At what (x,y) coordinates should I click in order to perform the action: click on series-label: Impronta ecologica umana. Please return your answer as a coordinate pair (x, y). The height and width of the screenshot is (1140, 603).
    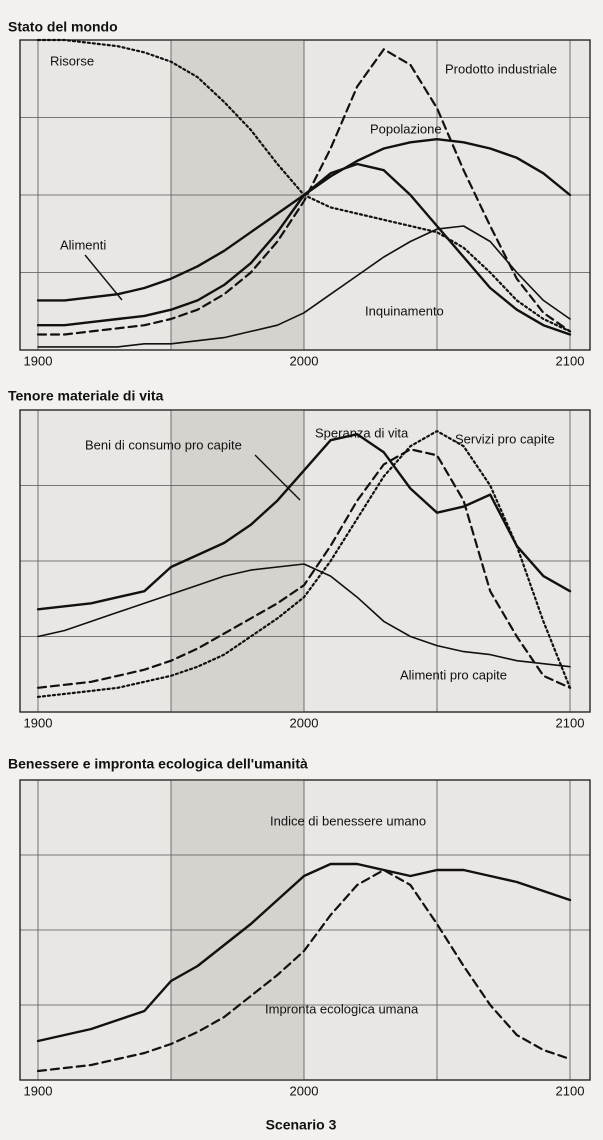
    Looking at the image, I should click on (342, 1008).